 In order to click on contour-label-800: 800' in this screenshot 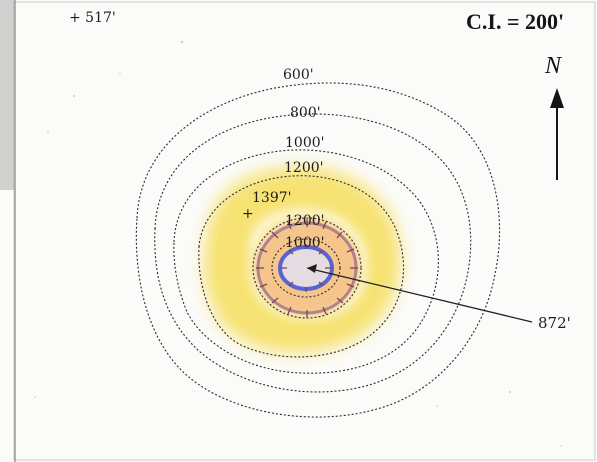, I will do `click(305, 113)`.